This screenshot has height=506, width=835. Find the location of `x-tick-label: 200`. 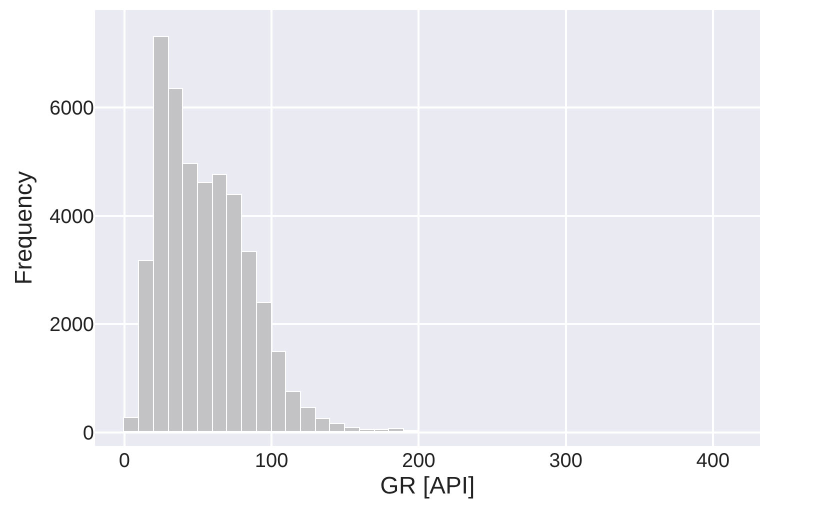

x-tick-label: 200 is located at coordinates (419, 461).